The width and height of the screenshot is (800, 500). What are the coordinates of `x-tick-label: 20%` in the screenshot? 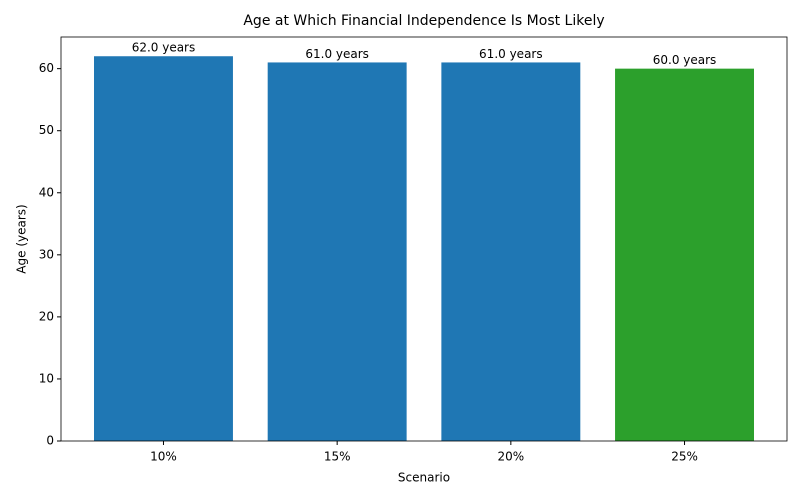 It's located at (511, 457).